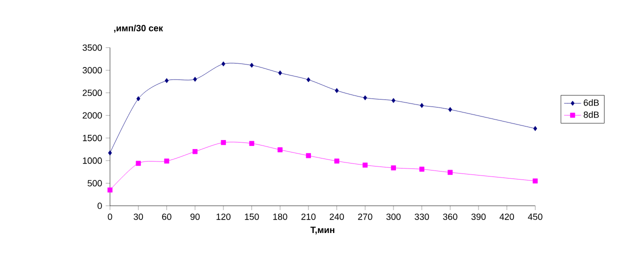 The width and height of the screenshot is (618, 270). What do you see at coordinates (138, 217) in the screenshot?
I see `x-tick-label: 30` at bounding box center [138, 217].